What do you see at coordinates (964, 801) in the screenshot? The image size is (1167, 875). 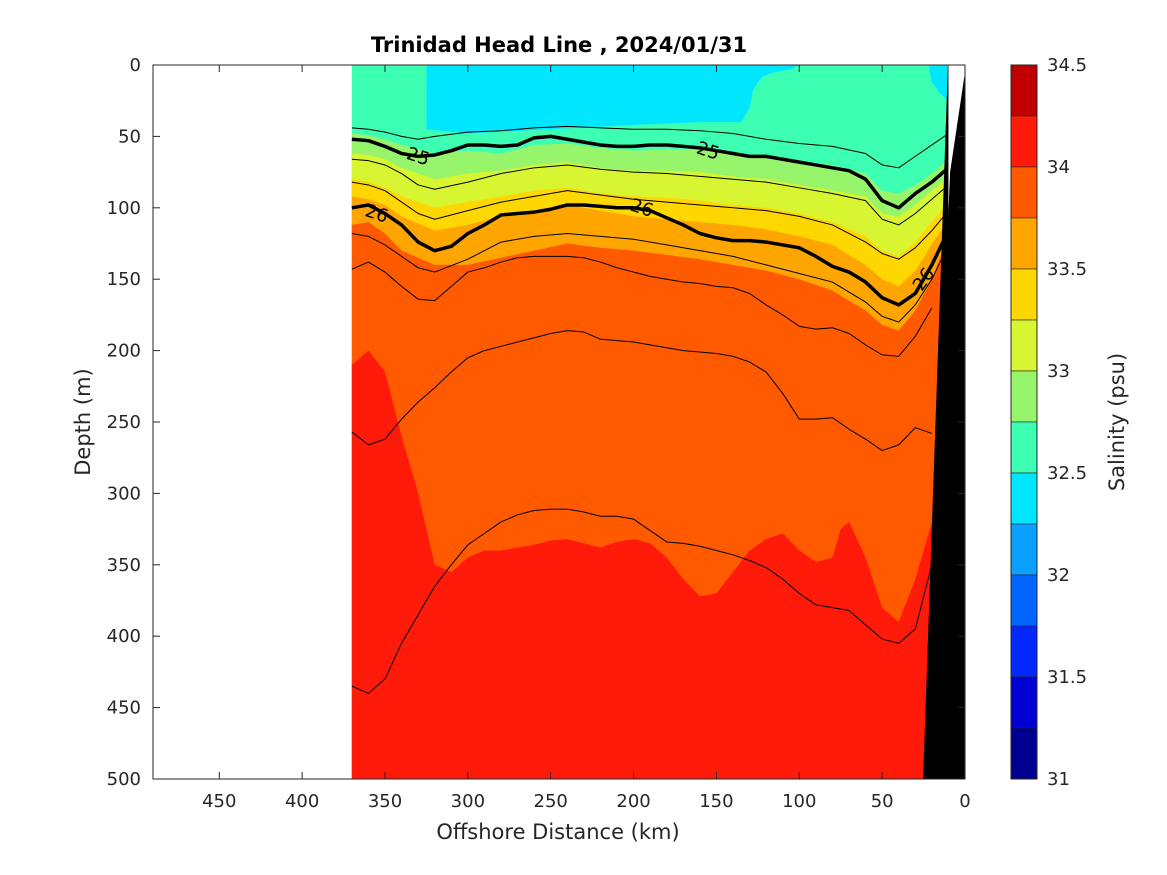 I see `x-tick-label: 0` at bounding box center [964, 801].